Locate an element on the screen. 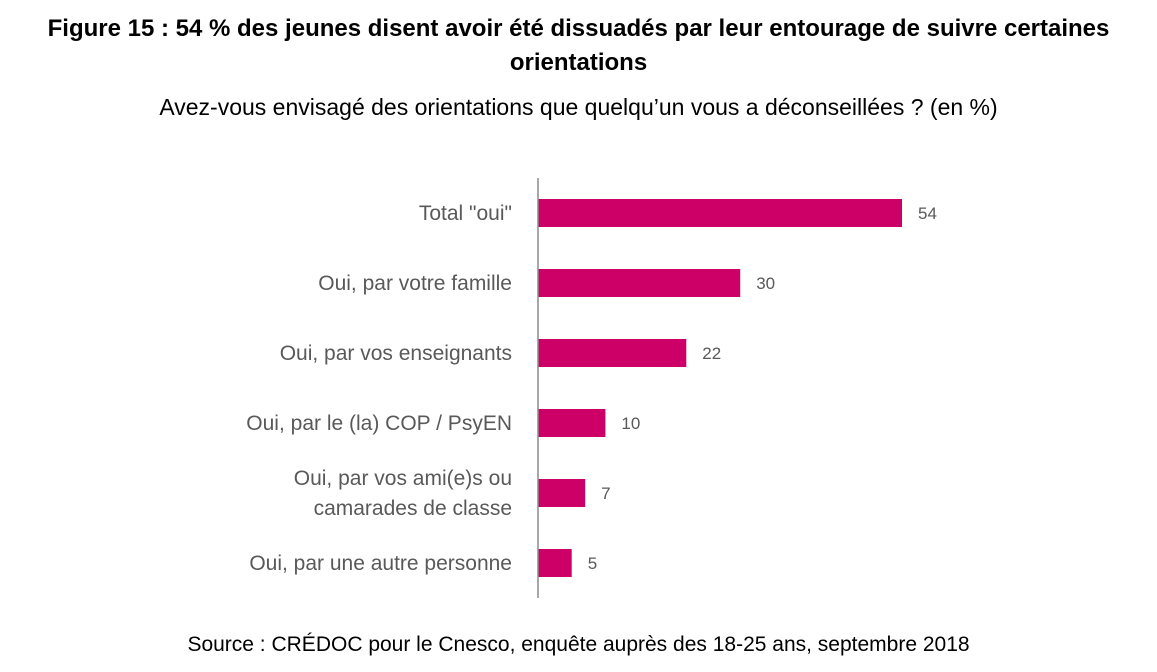 The image size is (1157, 672). category-label-5: Oui, par une autre personne is located at coordinates (380, 563).